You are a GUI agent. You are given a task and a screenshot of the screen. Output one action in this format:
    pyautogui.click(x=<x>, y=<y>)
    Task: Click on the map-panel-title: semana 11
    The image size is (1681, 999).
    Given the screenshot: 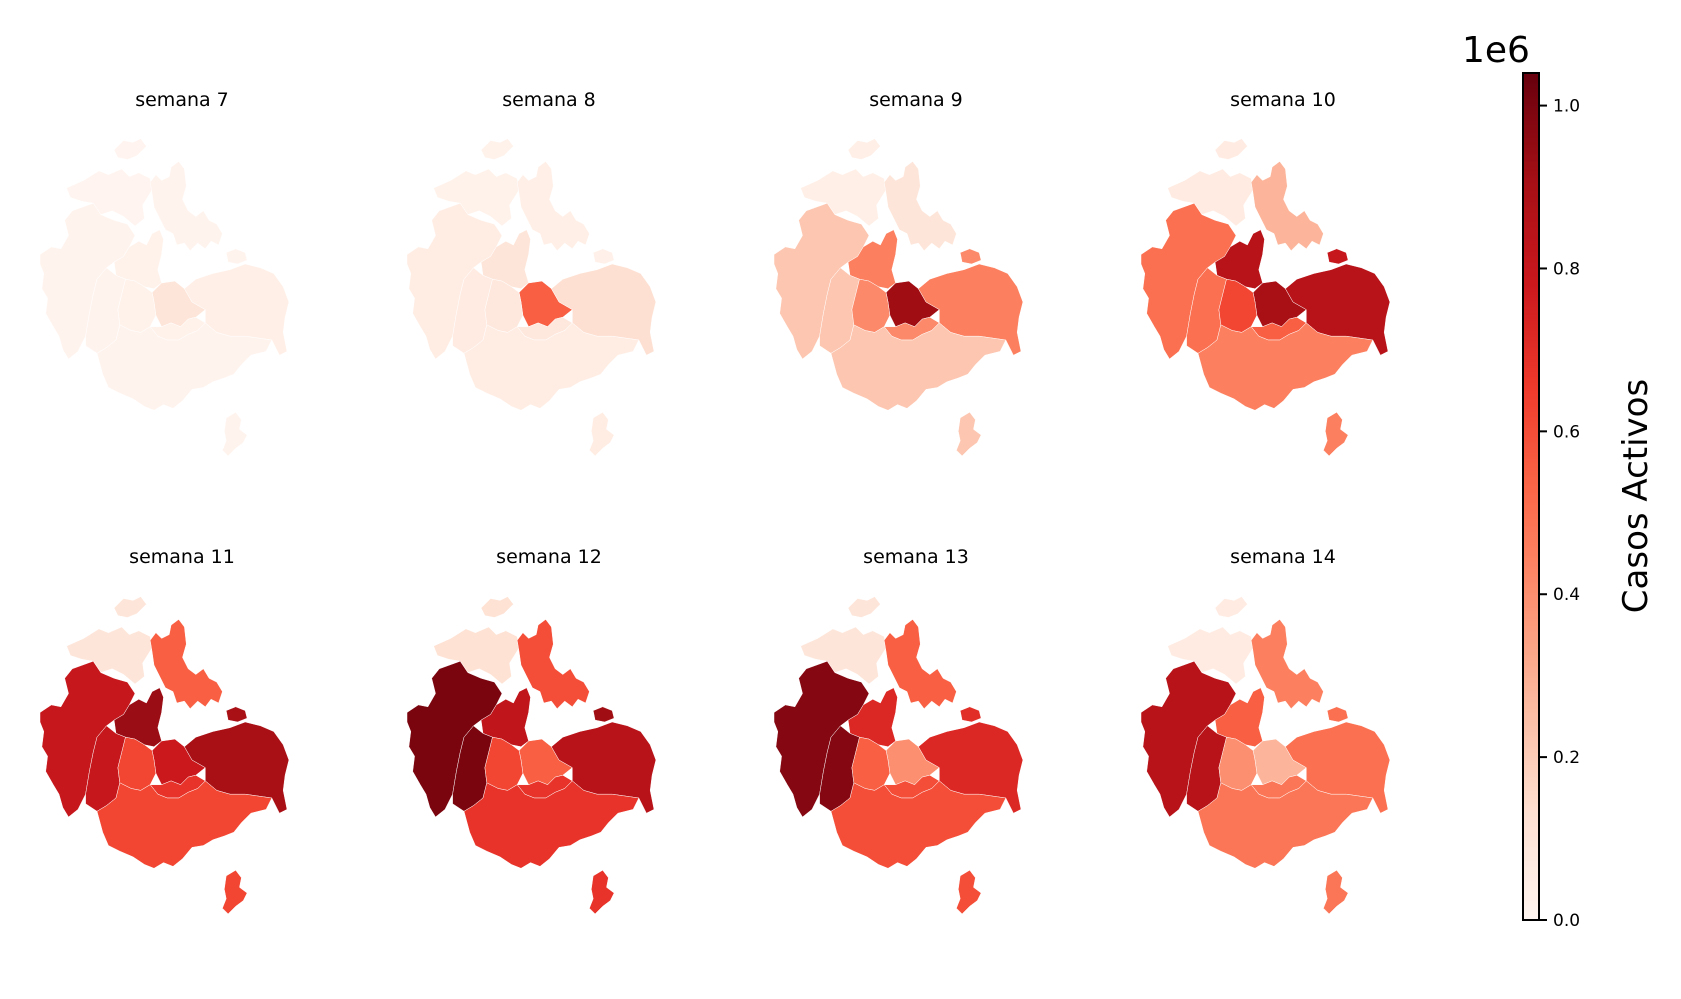 What is the action you would take?
    pyautogui.click(x=182, y=557)
    